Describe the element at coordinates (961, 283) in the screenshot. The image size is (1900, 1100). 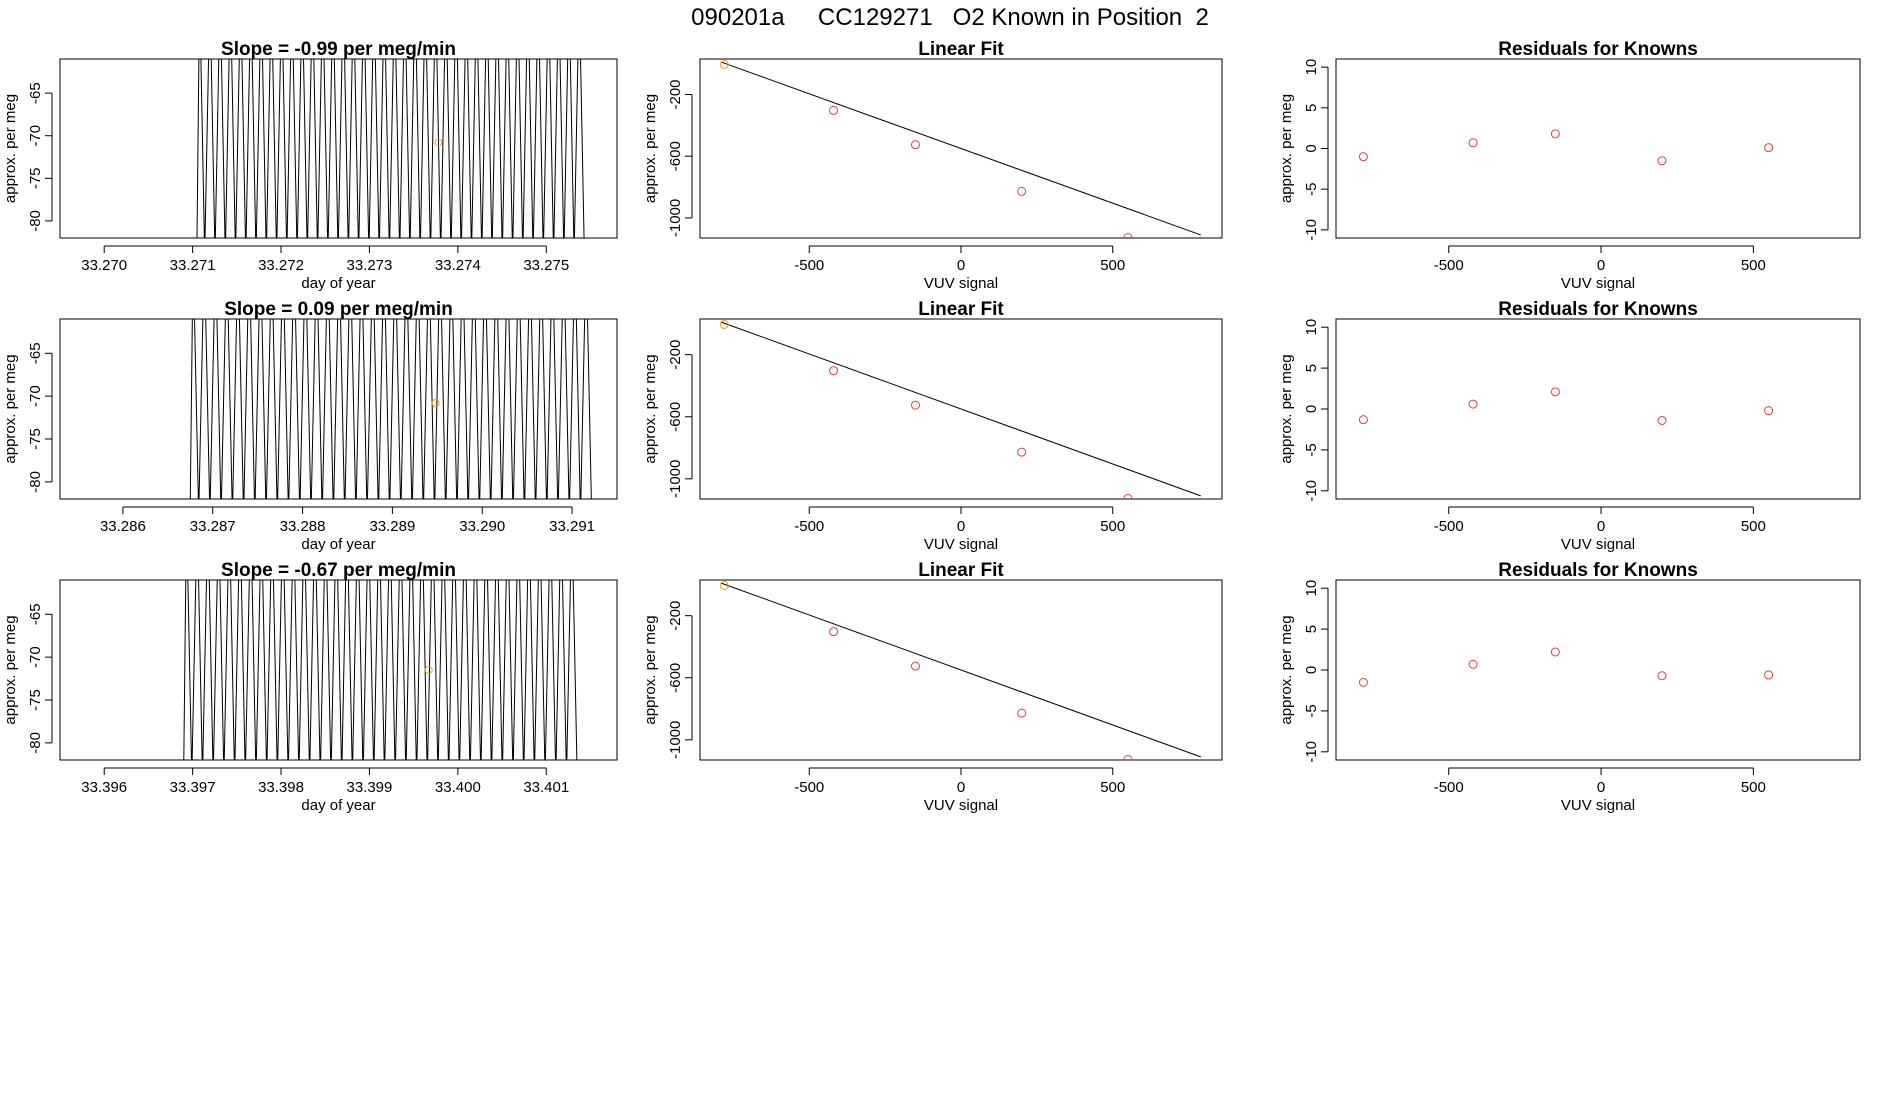
I see `x-axis-label: VUV signal` at that location.